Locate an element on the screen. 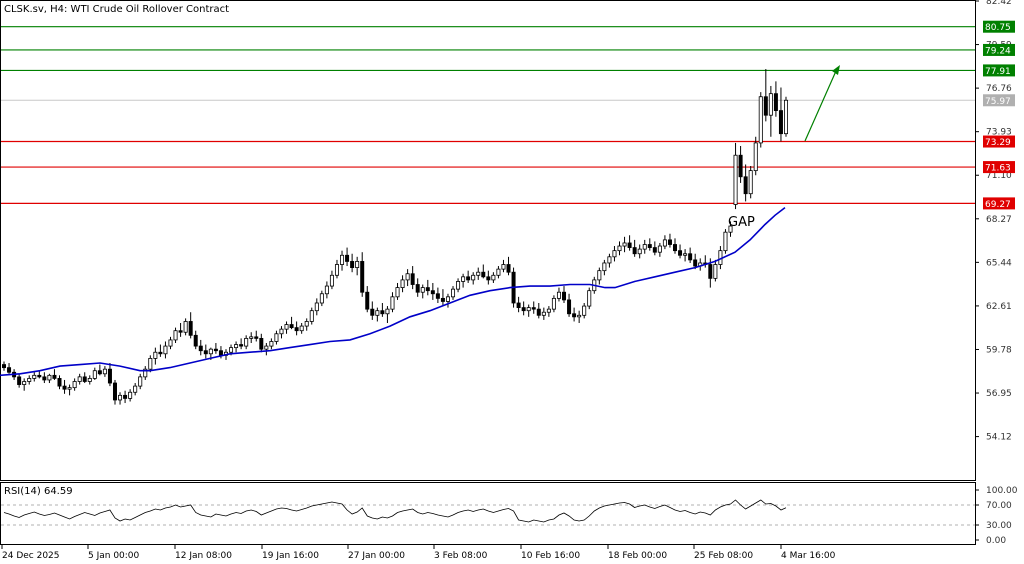 This screenshot has width=1024, height=564. level-tag-label: 79.24 is located at coordinates (998, 51).